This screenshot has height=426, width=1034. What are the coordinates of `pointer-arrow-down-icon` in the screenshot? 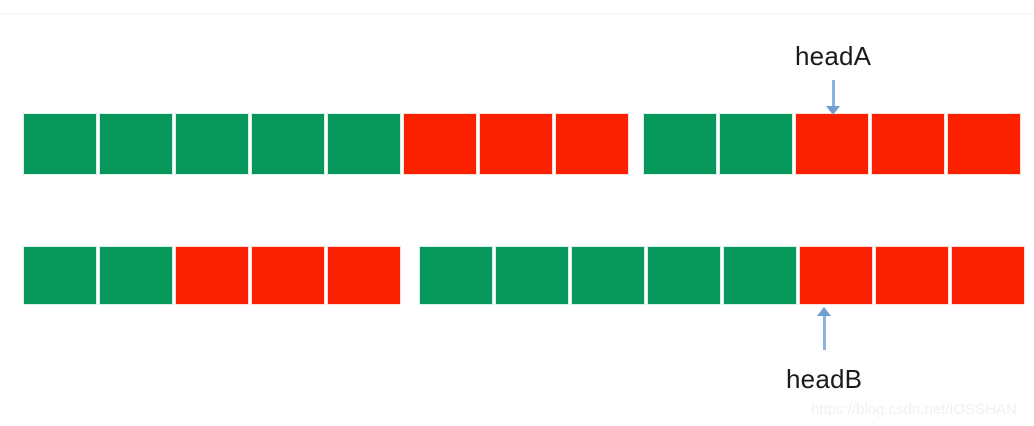 It's located at (833, 102).